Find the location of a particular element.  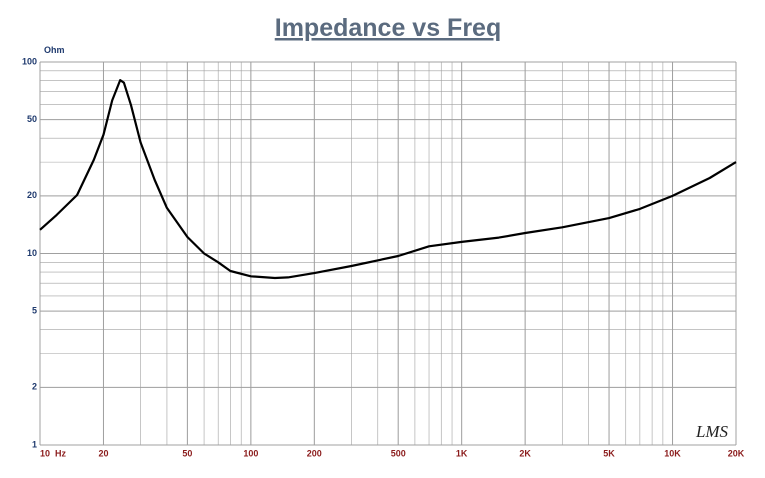

y-axis-label: Ohm is located at coordinates (54, 50).